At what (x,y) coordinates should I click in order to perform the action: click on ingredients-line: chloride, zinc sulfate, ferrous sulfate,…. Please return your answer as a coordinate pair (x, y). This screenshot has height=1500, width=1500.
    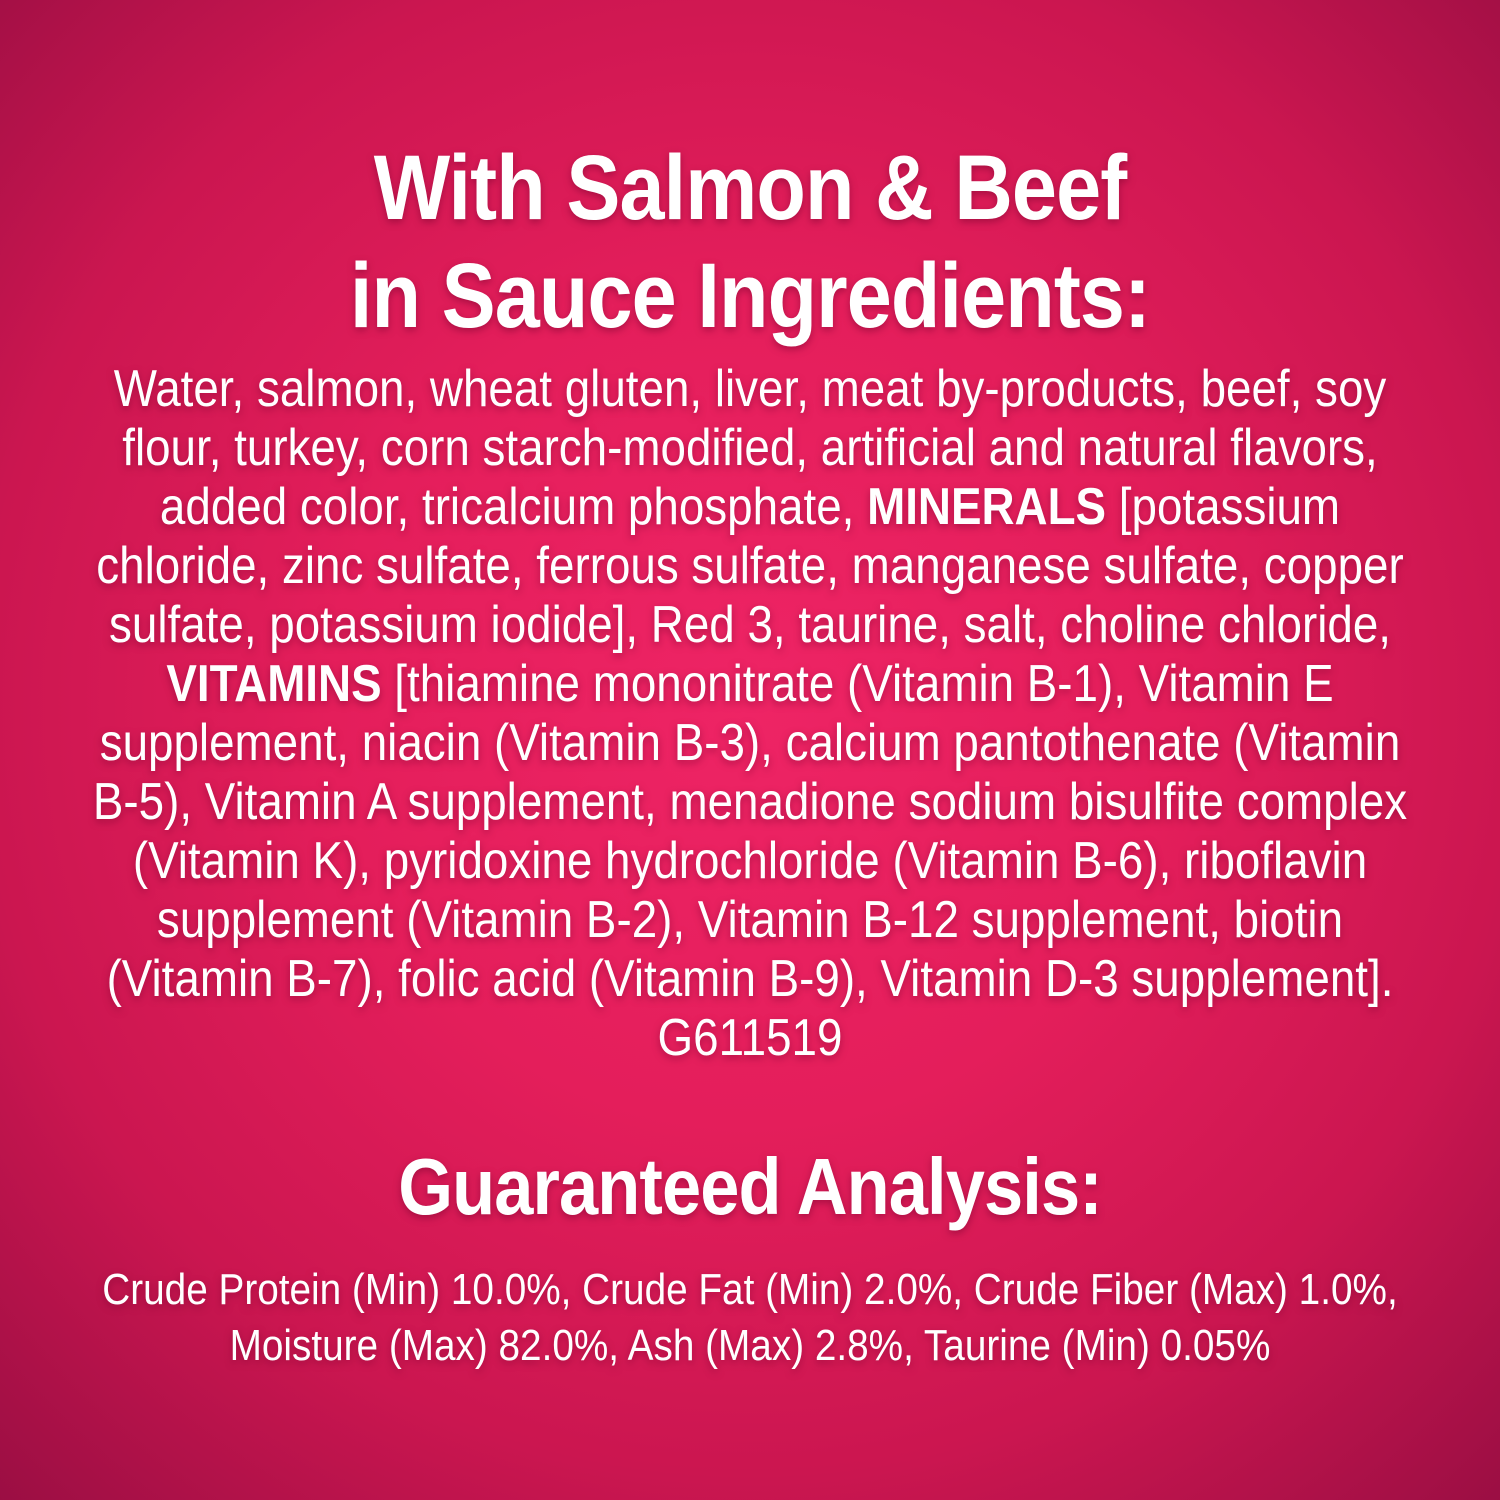
    Looking at the image, I should click on (750, 566).